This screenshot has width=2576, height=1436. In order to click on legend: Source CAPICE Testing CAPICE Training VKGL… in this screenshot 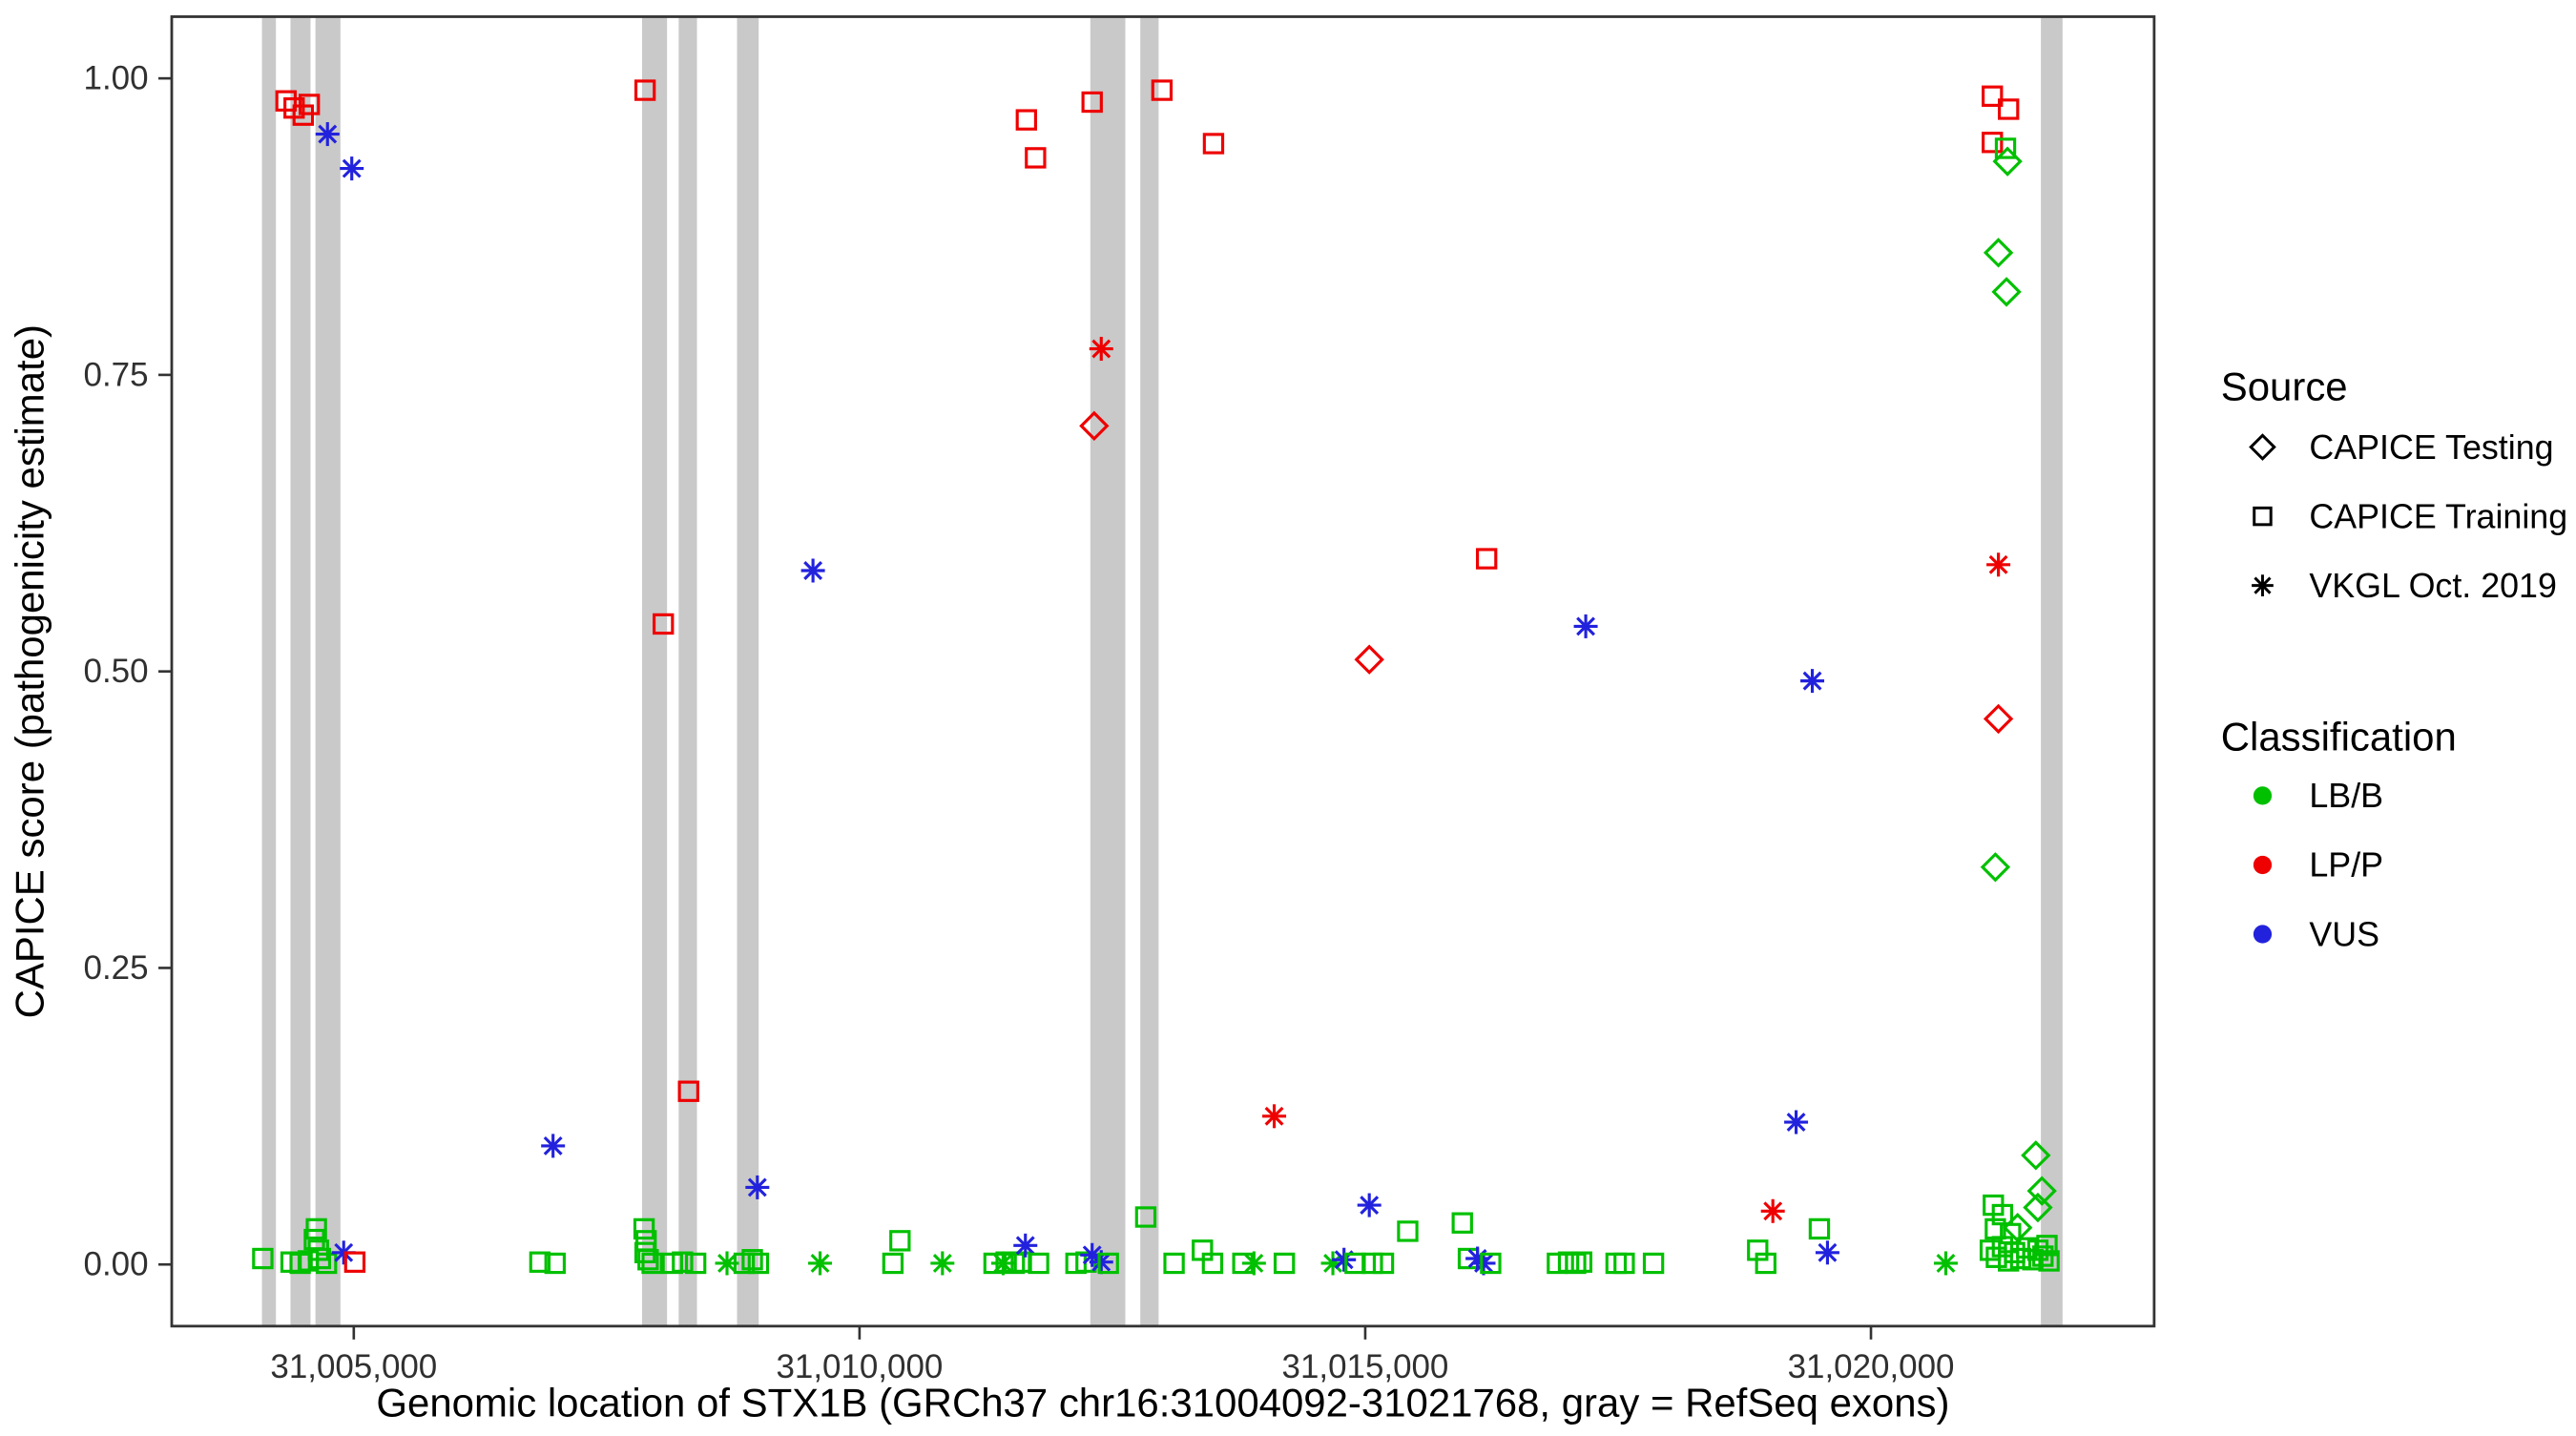, I will do `click(2394, 659)`.